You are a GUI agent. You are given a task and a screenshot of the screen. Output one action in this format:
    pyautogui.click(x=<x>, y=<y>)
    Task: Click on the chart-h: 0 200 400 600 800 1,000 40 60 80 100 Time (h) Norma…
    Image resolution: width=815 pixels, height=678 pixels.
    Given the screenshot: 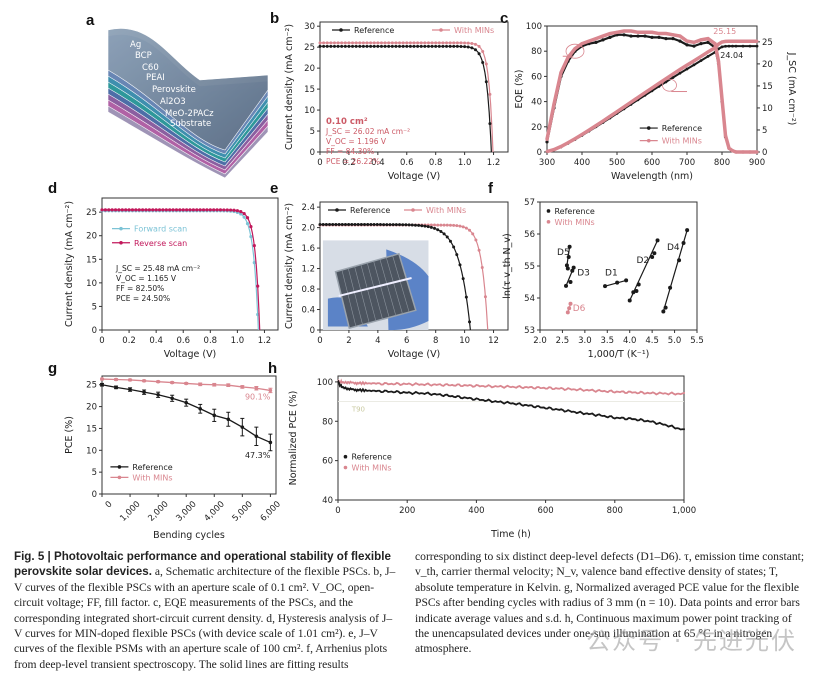 What is the action you would take?
    pyautogui.click(x=492, y=457)
    